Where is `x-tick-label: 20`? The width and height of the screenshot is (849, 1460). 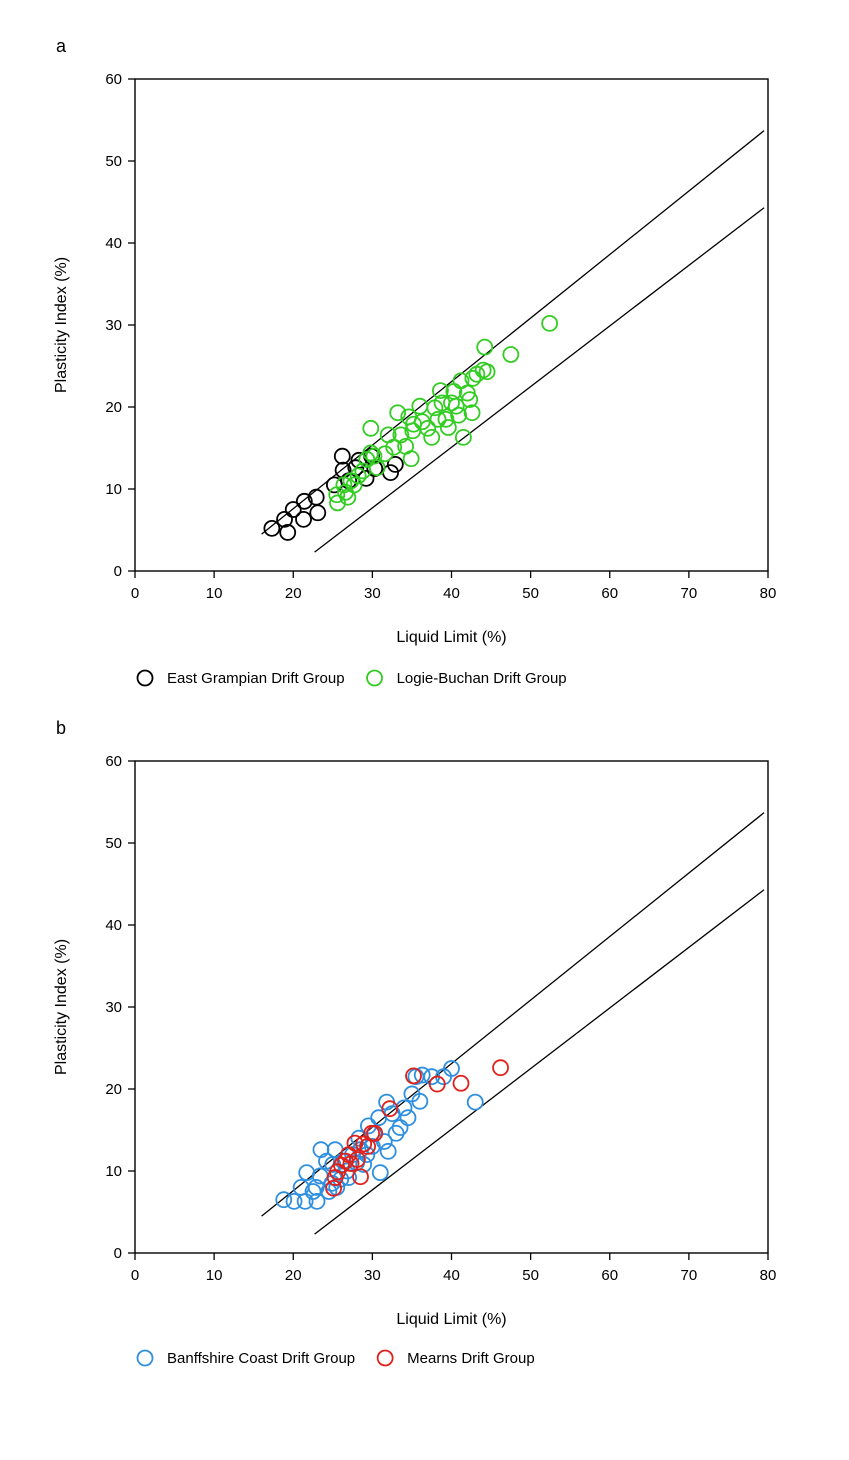 x-tick-label: 20 is located at coordinates (293, 1275).